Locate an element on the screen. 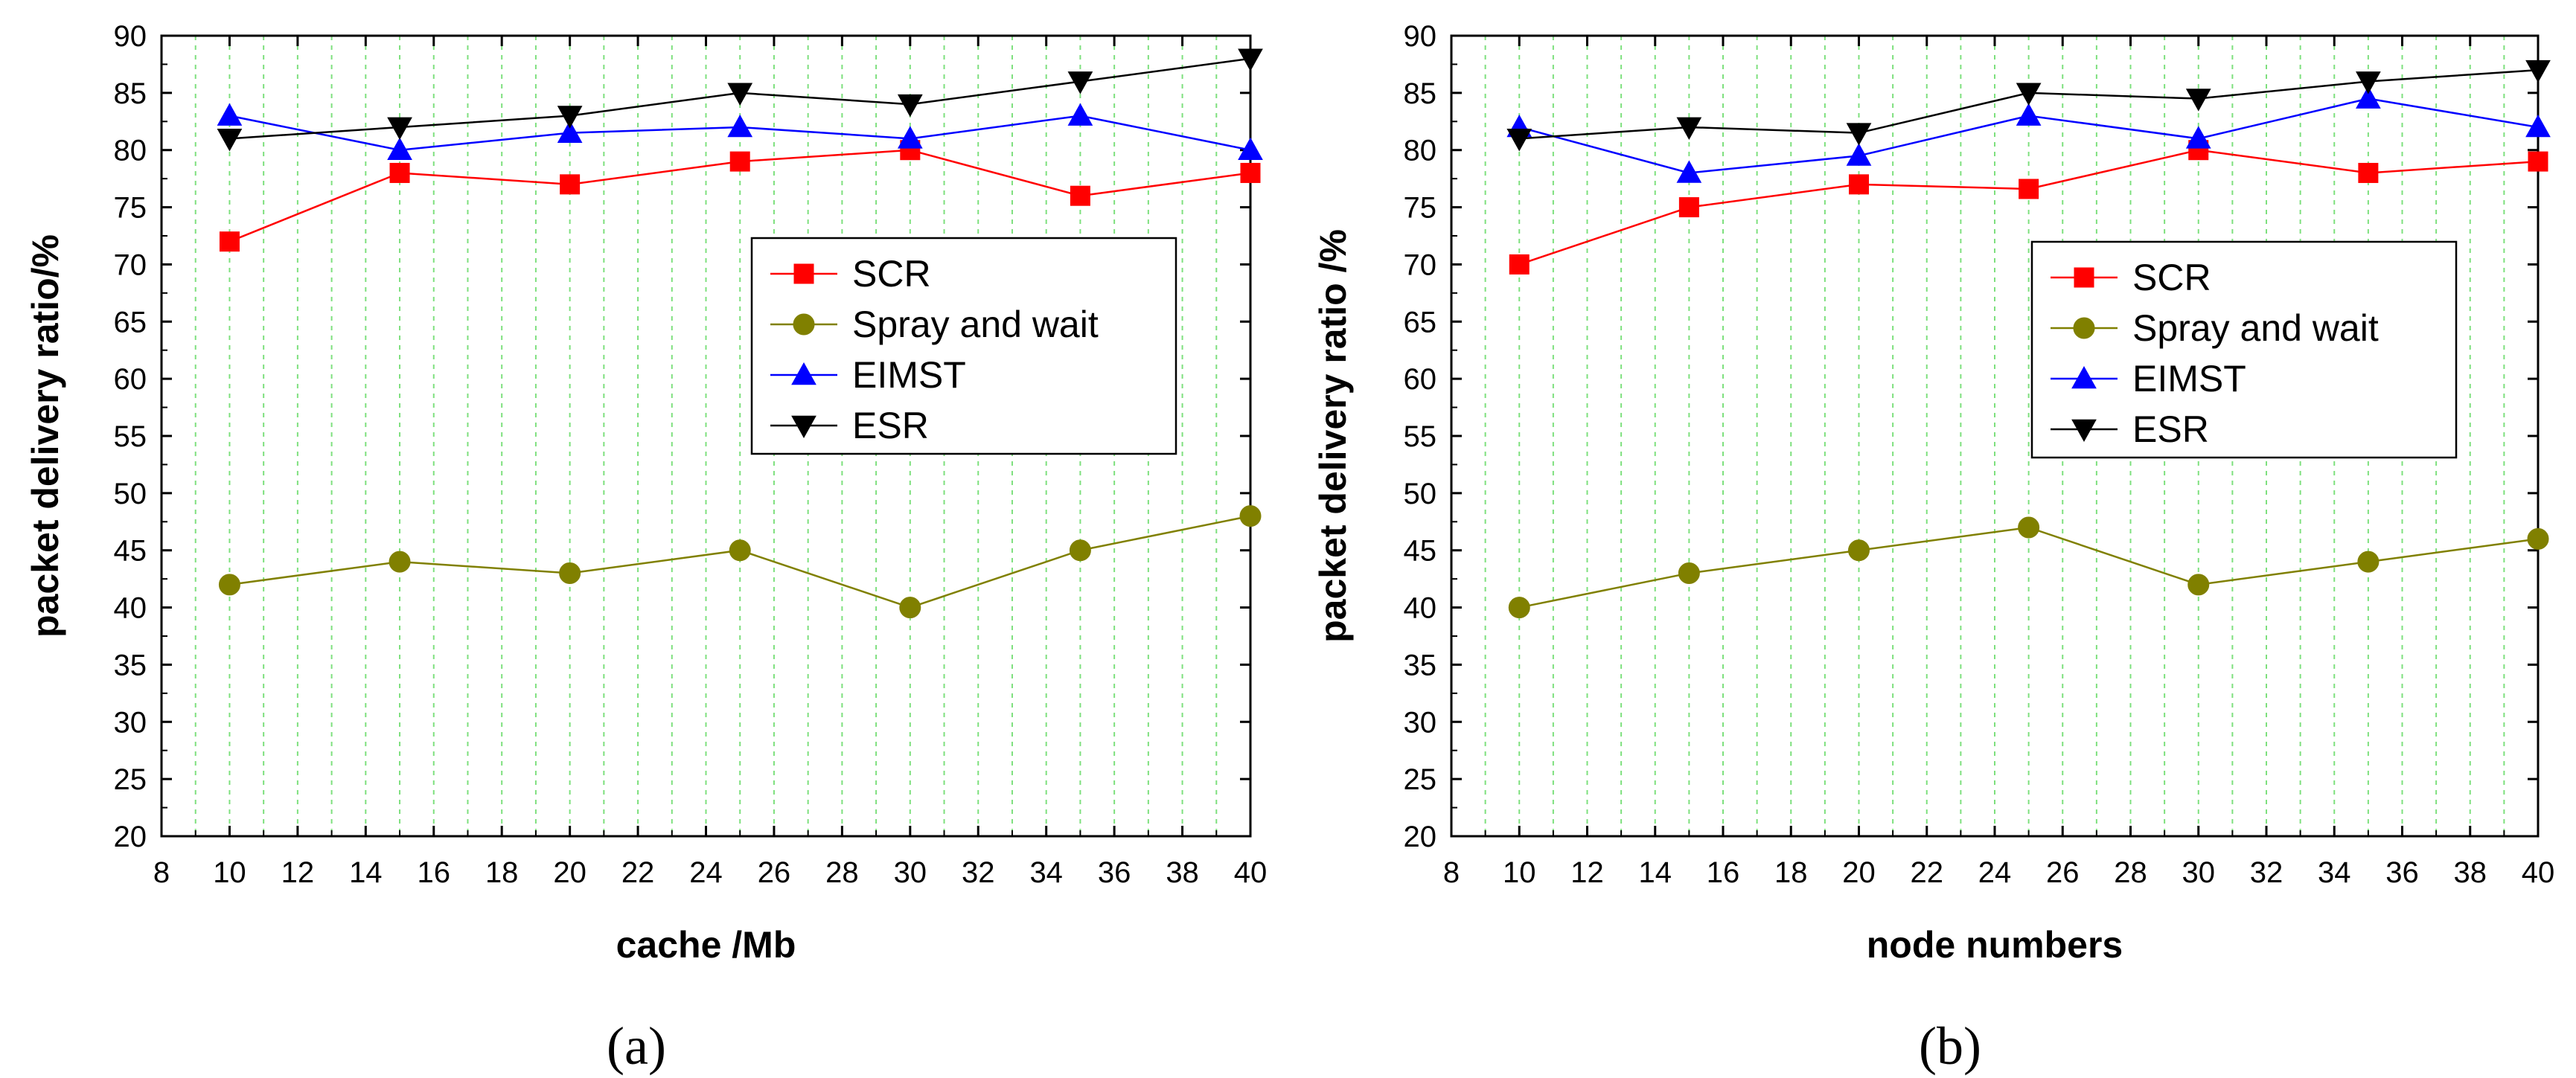 The image size is (2576, 1078). y-tick-label: 70 is located at coordinates (1421, 264).